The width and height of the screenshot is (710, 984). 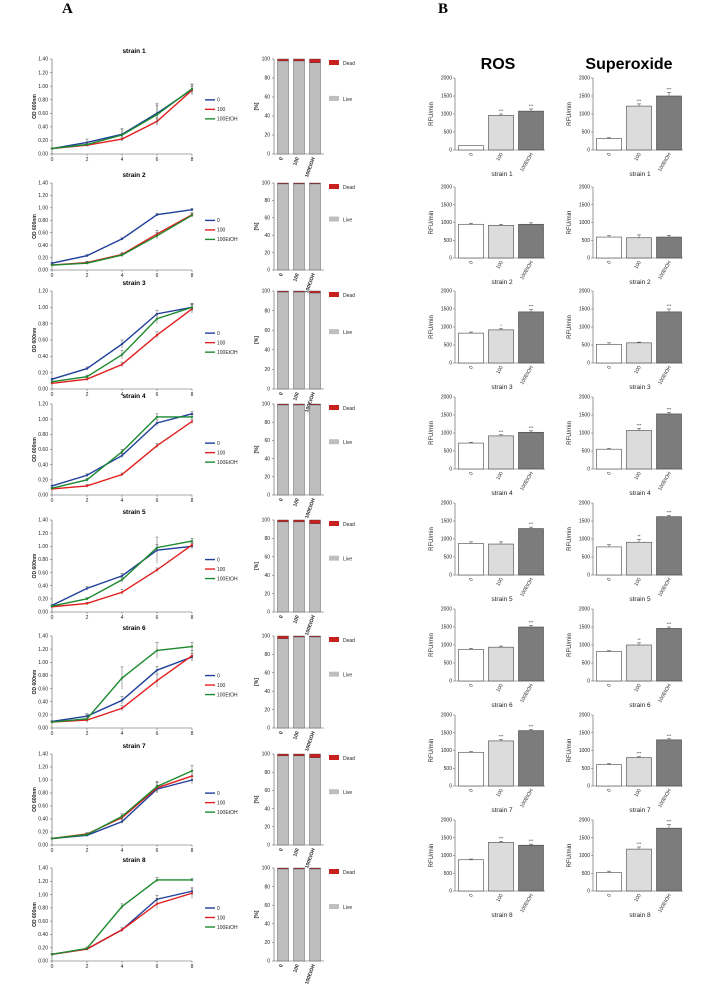 What do you see at coordinates (267, 906) in the screenshot?
I see `y-tick-label: 60` at bounding box center [267, 906].